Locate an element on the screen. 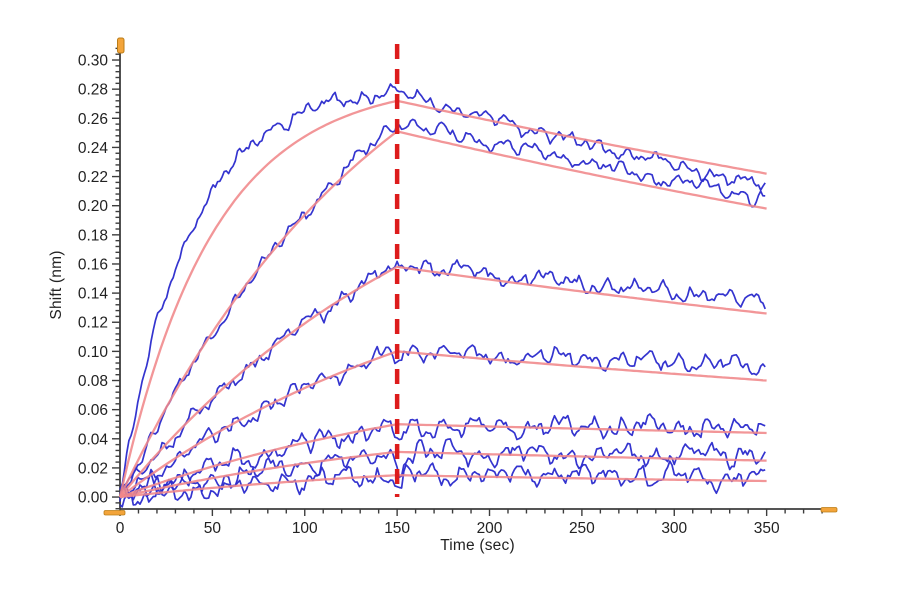 The image size is (900, 600). x-axis-origin-marker-icon is located at coordinates (114, 513).